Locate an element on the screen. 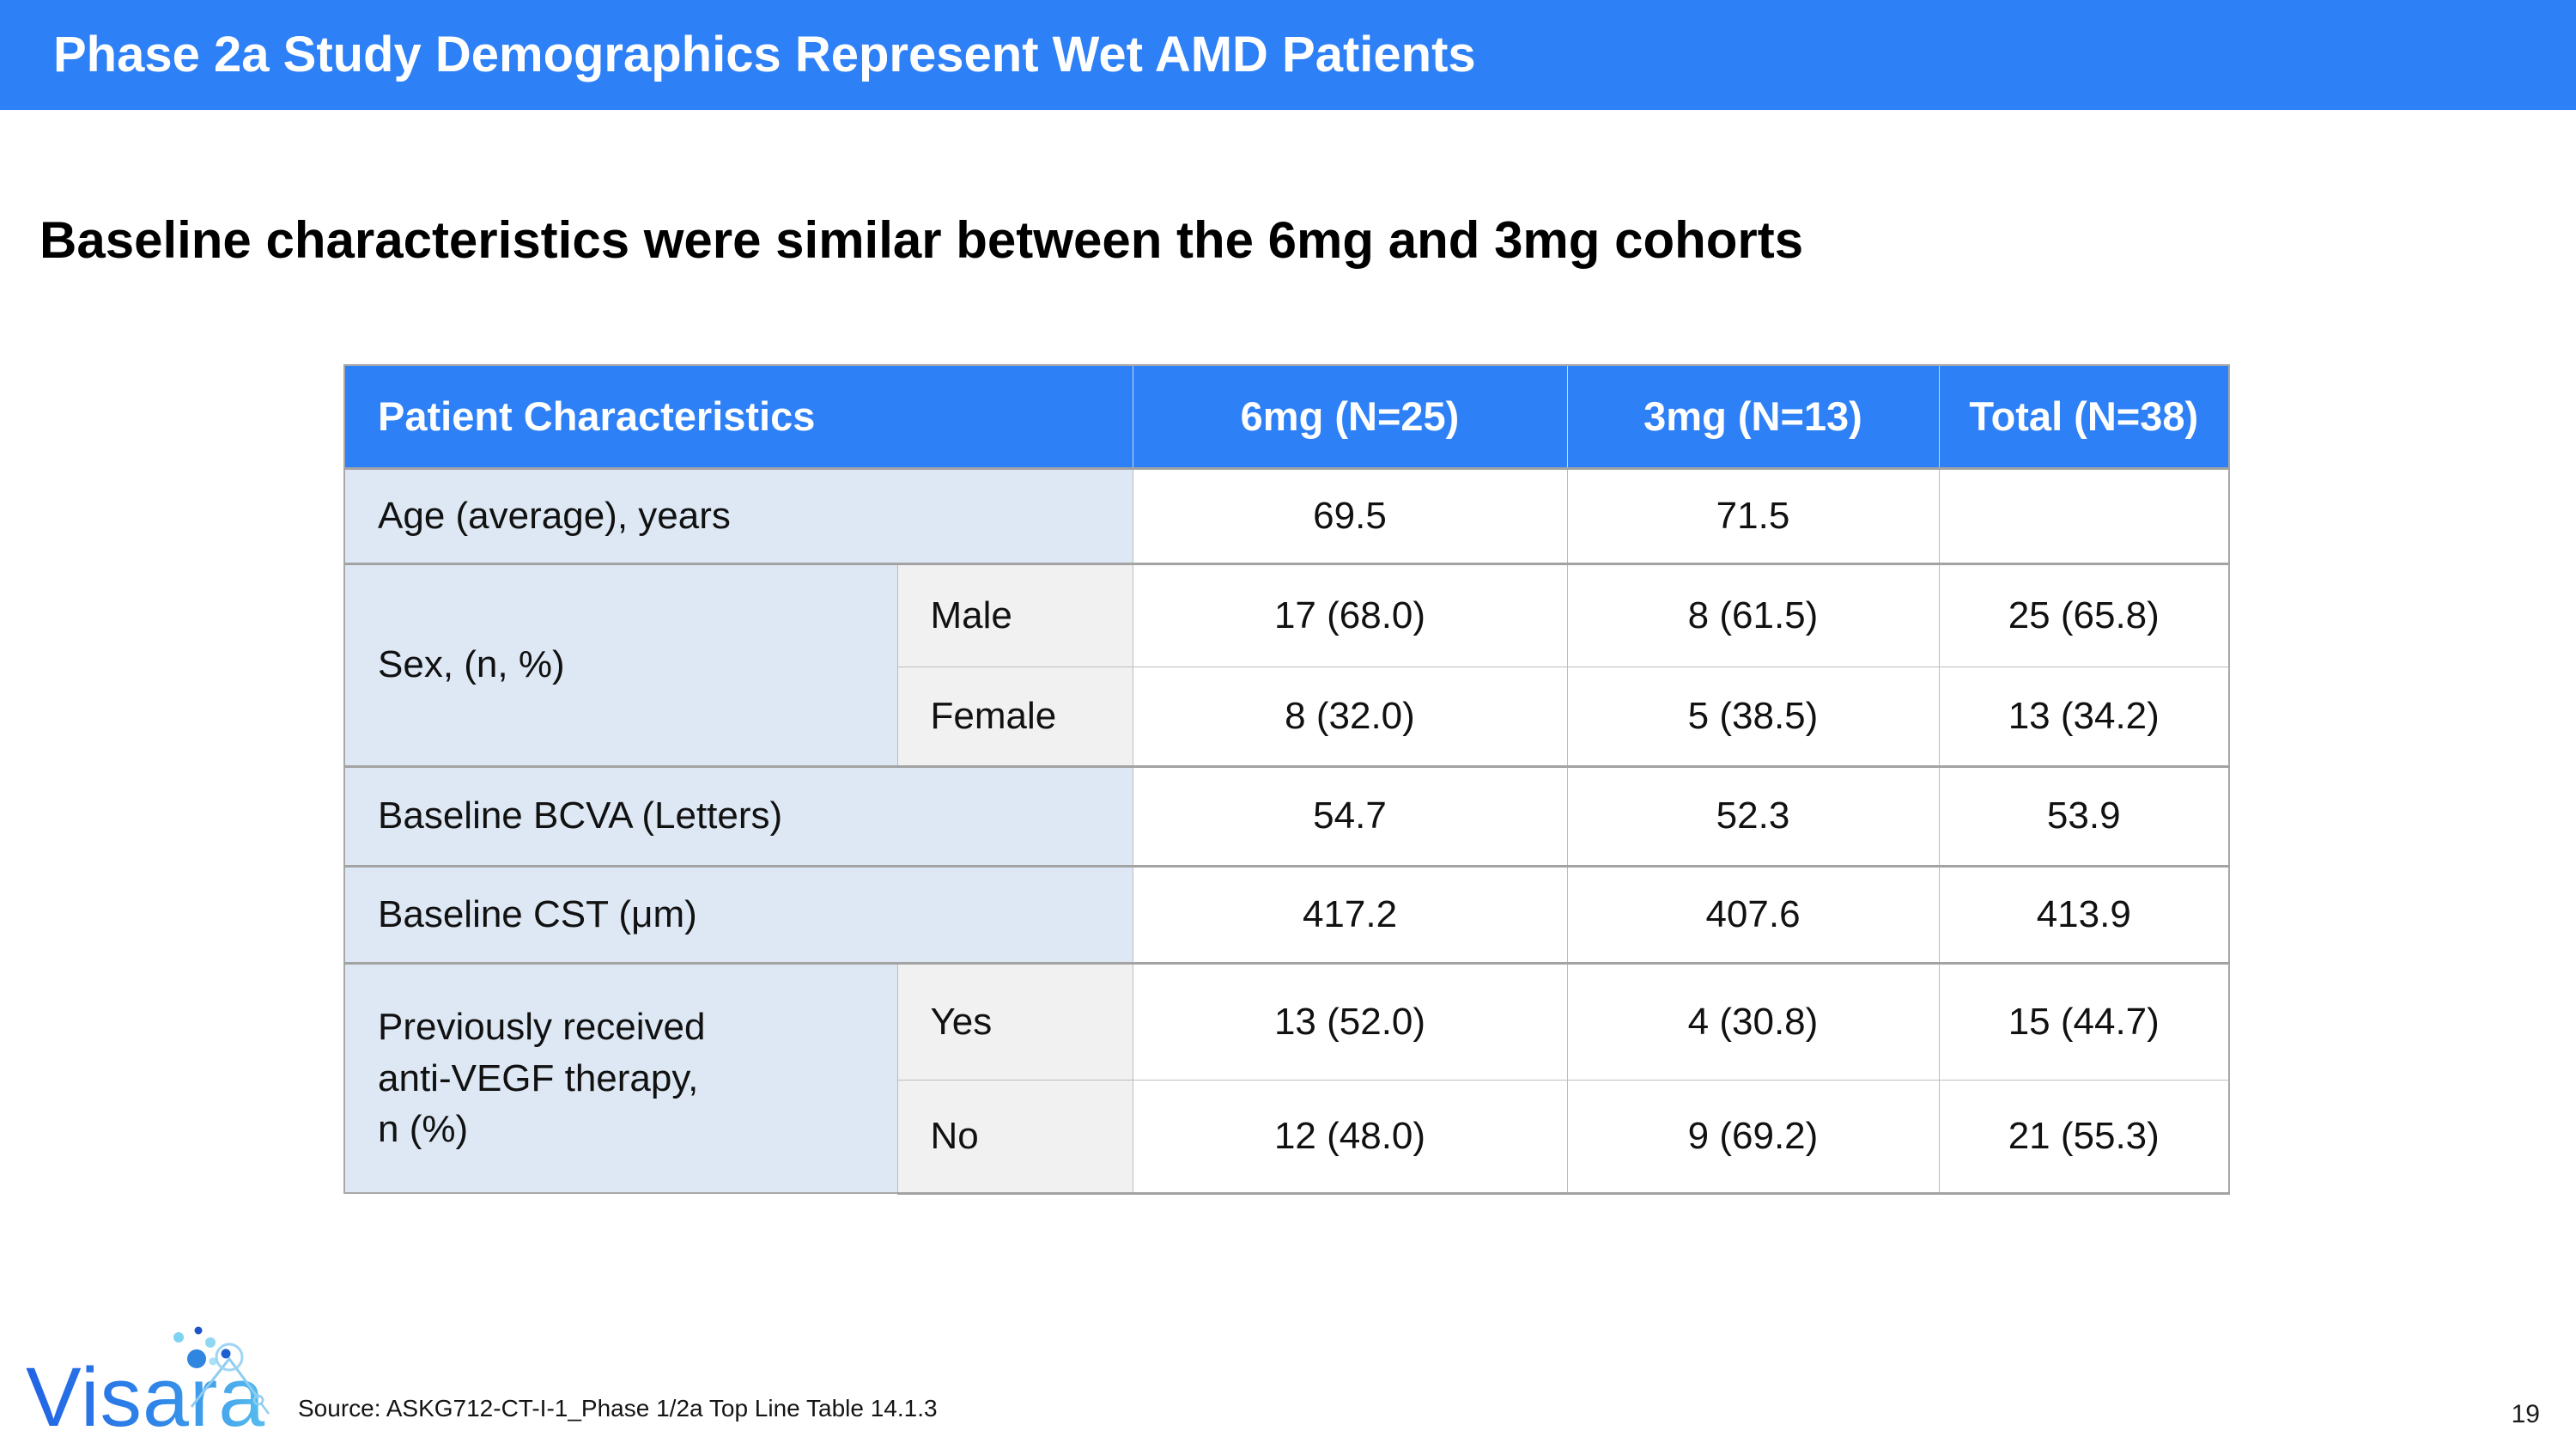 Image resolution: width=2576 pixels, height=1449 pixels. sex-male-6mg: 17 (68.0) is located at coordinates (1350, 614).